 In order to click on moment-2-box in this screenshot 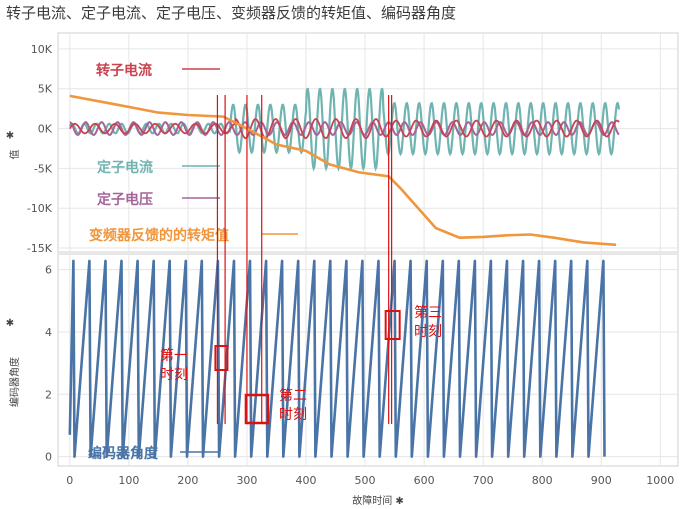, I will do `click(257, 409)`.